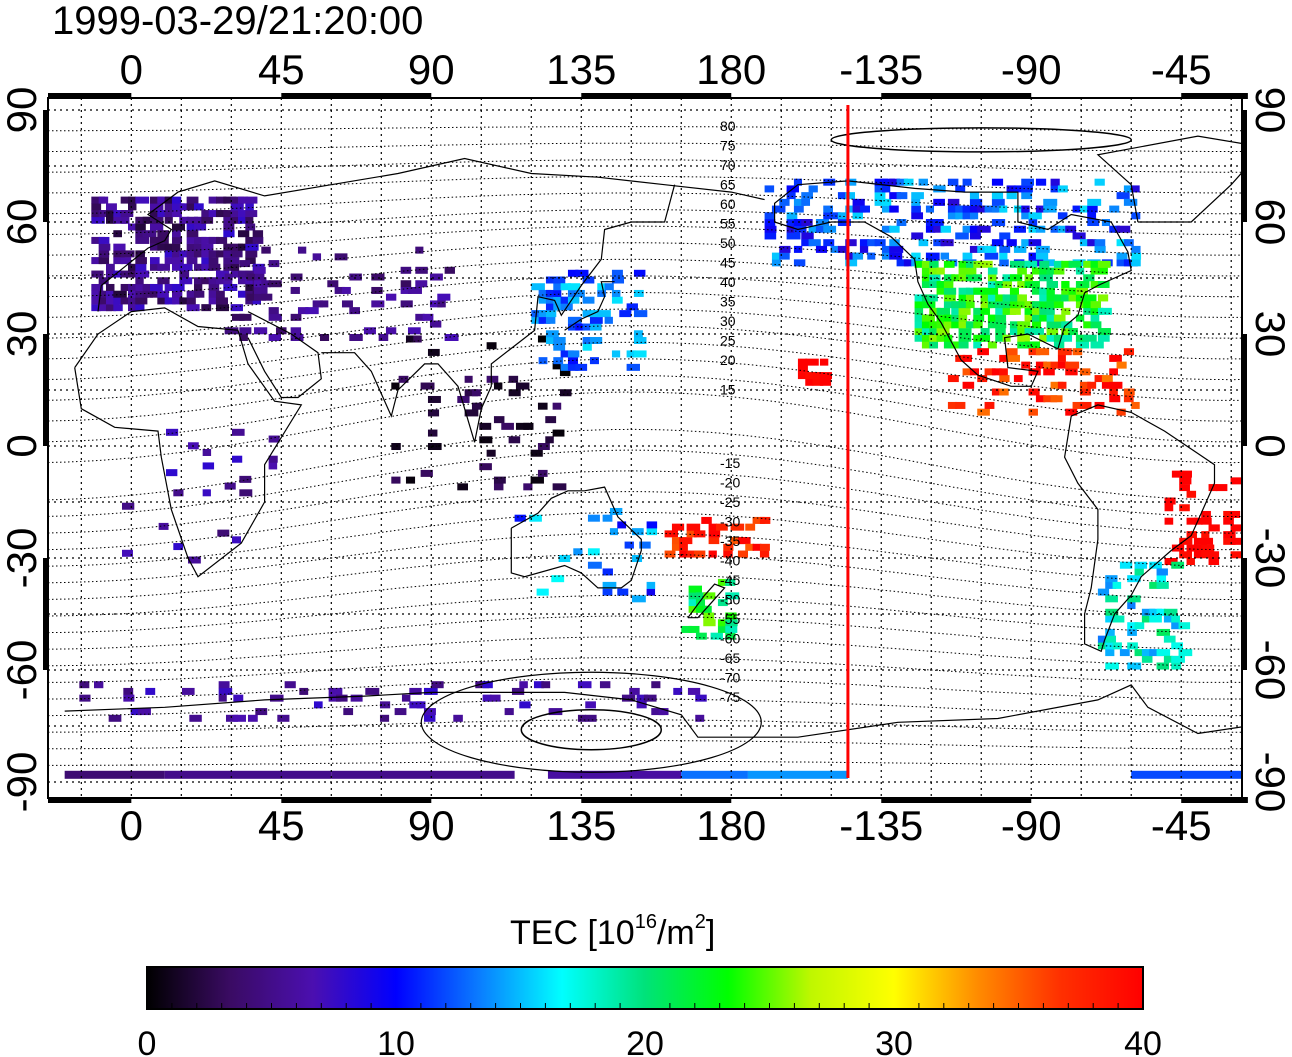 Image resolution: width=1292 pixels, height=1057 pixels. Describe the element at coordinates (591, 729) in the screenshot. I see `south-magnetic-pole-contour` at that location.